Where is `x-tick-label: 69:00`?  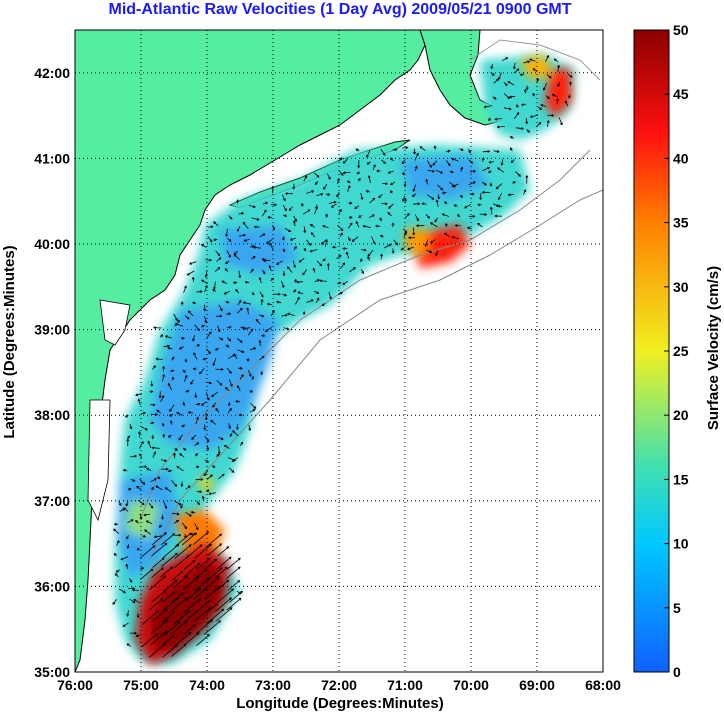 x-tick-label: 69:00 is located at coordinates (537, 685).